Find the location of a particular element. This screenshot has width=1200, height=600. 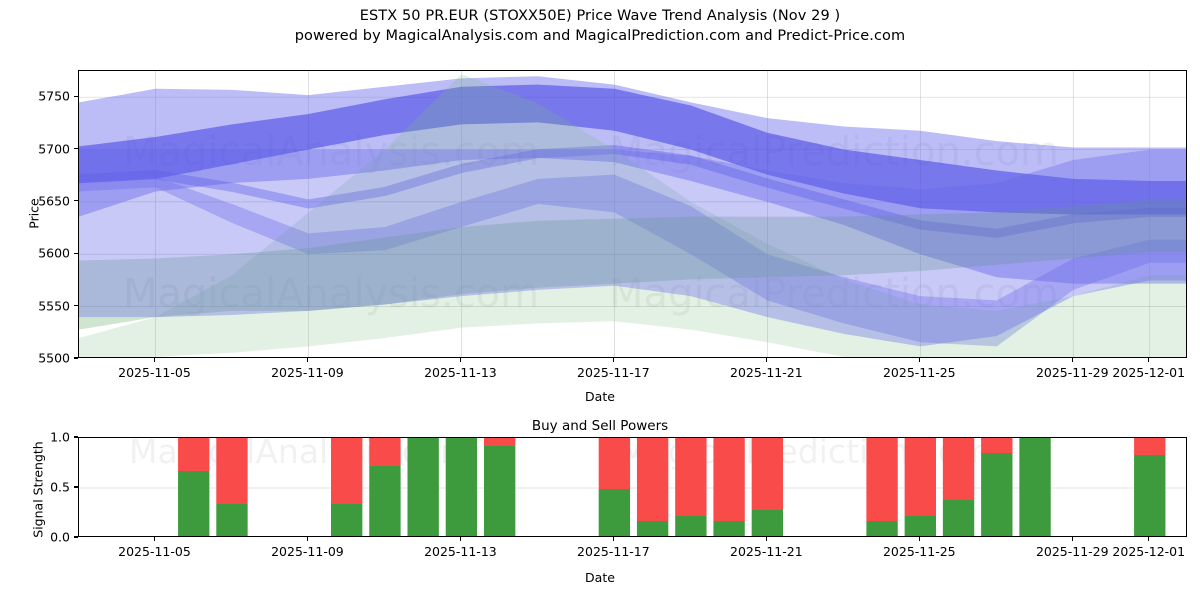

price-ytick-label: 5500 is located at coordinates (54, 358).